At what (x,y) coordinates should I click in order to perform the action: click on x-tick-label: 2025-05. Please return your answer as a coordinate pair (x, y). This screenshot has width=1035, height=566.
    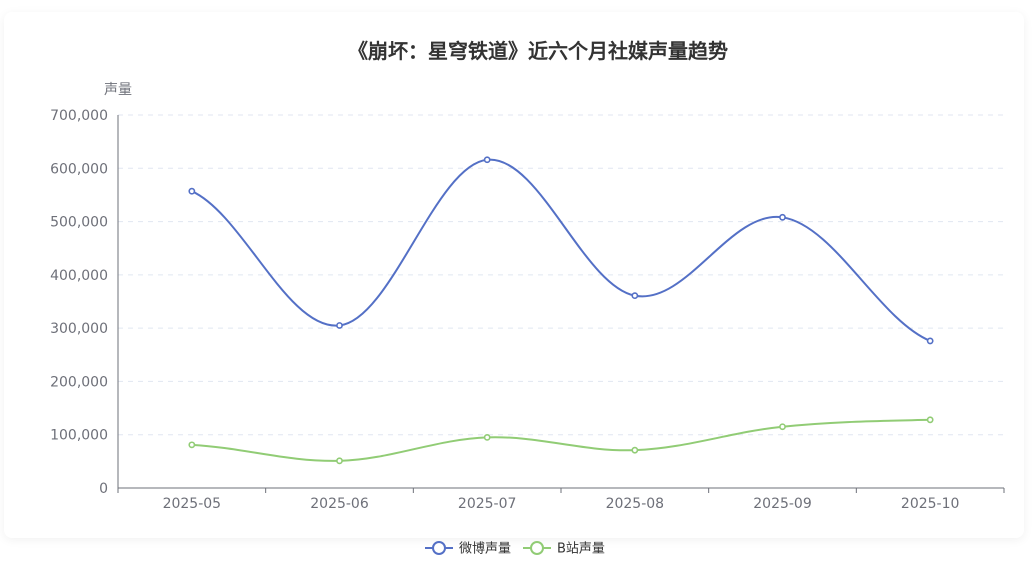
    Looking at the image, I should click on (192, 504).